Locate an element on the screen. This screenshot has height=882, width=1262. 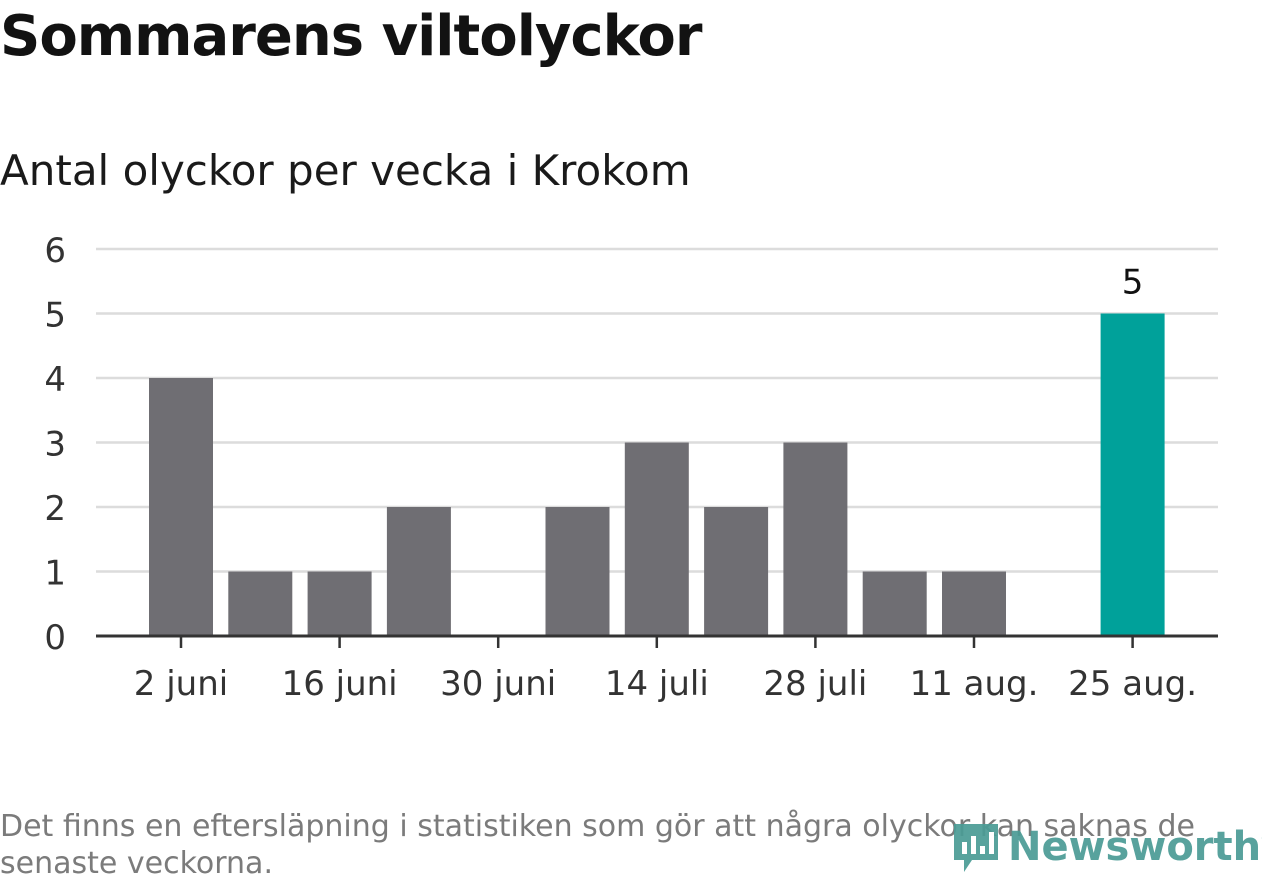
data-labels: 5 is located at coordinates (1133, 283).